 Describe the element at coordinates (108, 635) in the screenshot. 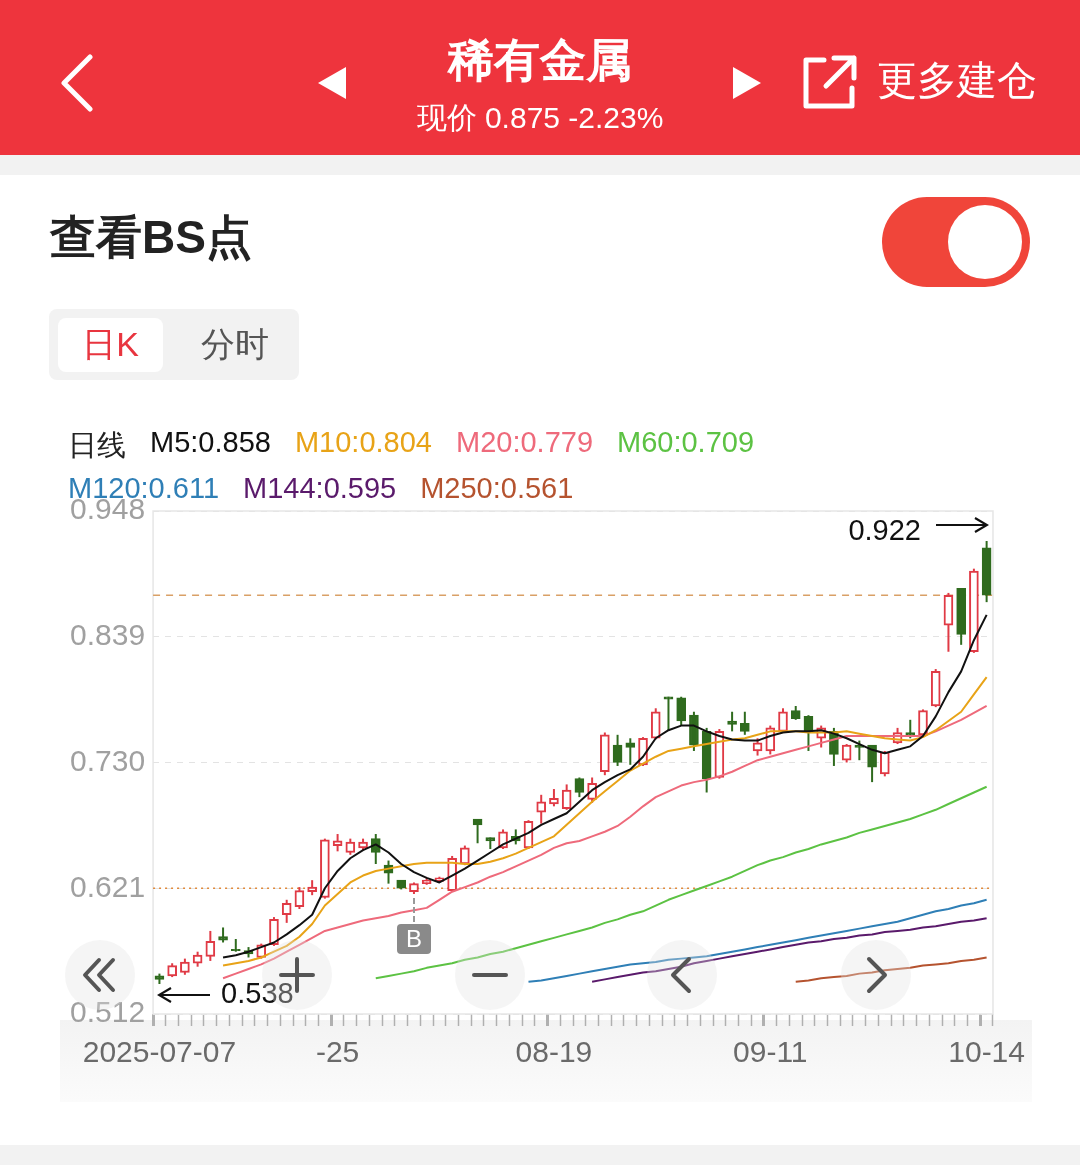

I see `y-tick-label: 0.839` at that location.